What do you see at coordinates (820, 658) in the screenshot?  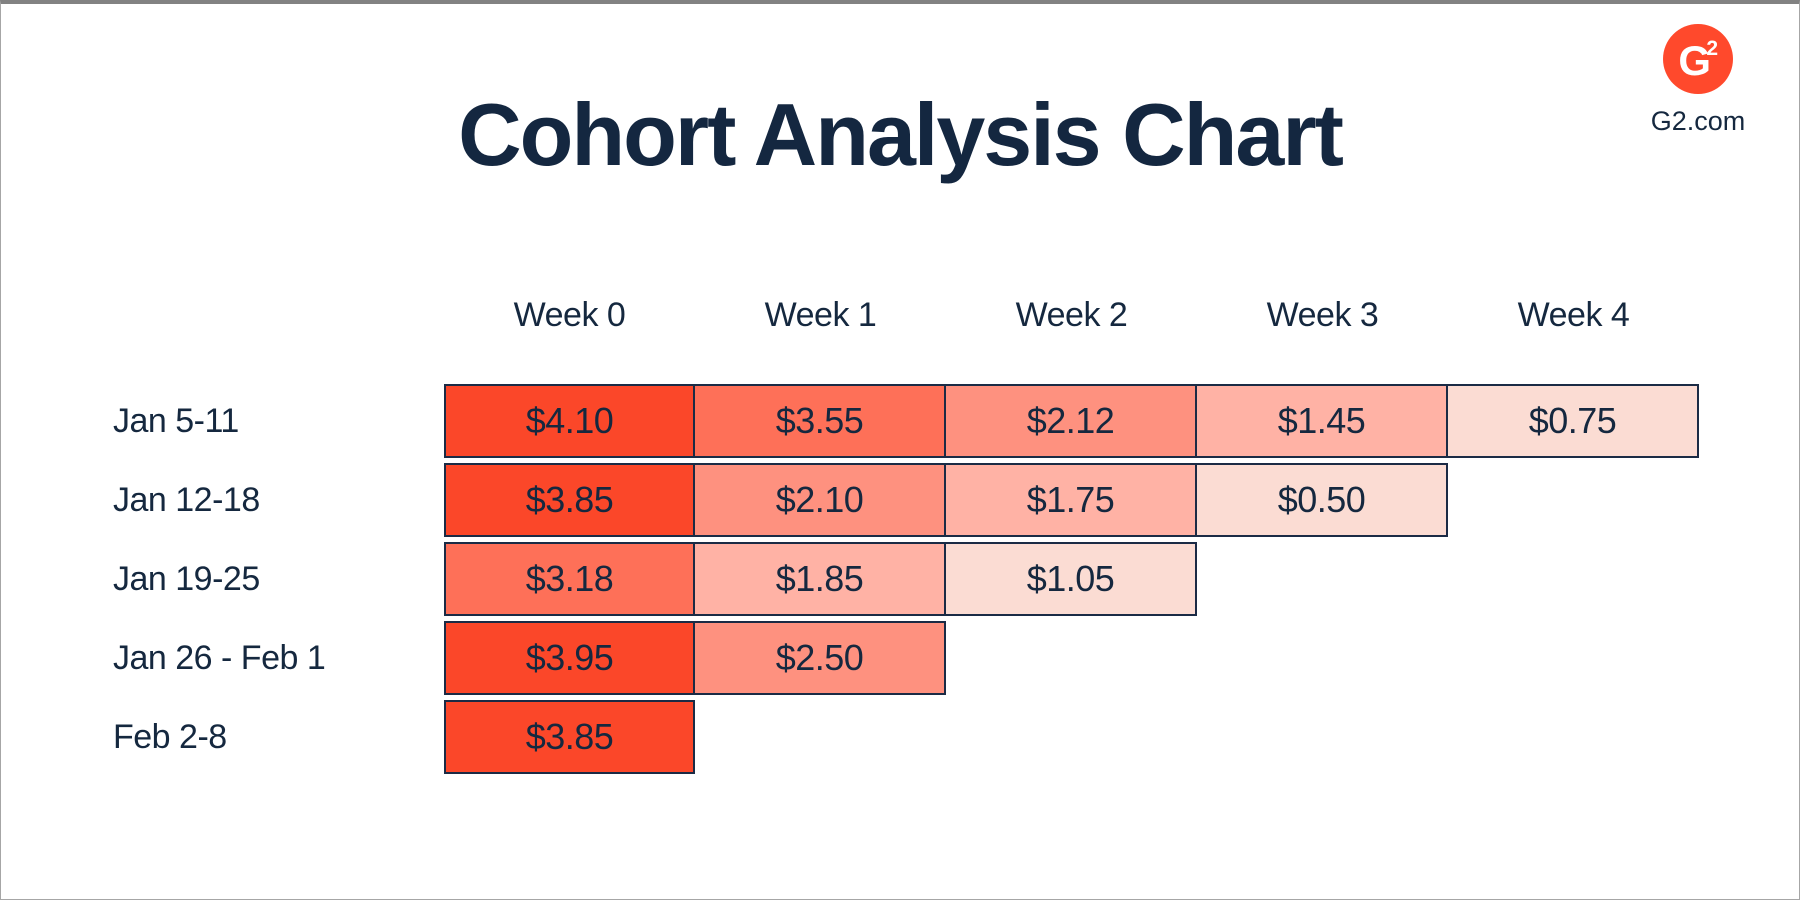 I see `cohort-cell: $2.50` at bounding box center [820, 658].